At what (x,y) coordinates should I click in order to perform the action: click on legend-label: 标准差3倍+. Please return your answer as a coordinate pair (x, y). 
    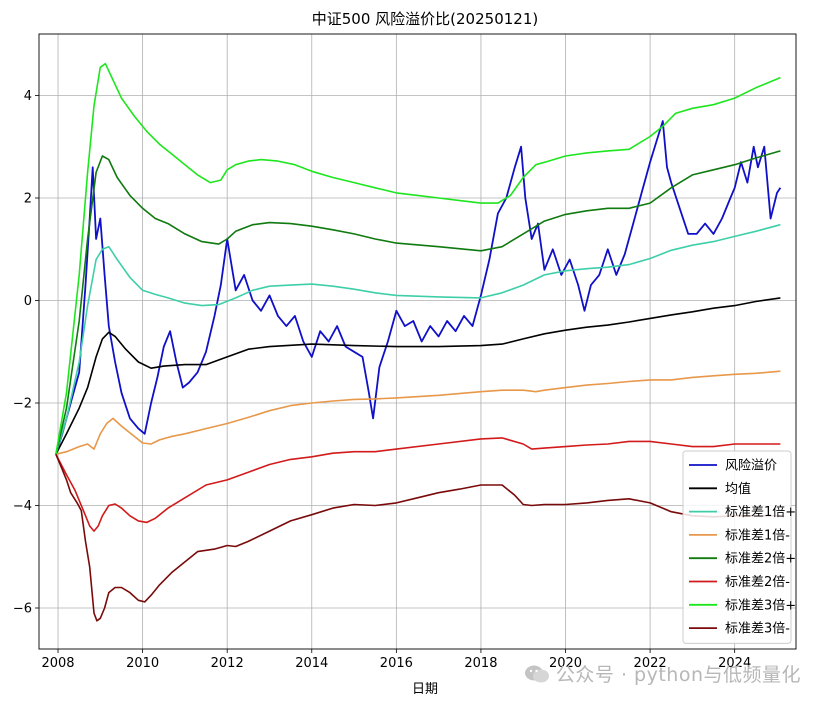
    Looking at the image, I should click on (760, 605).